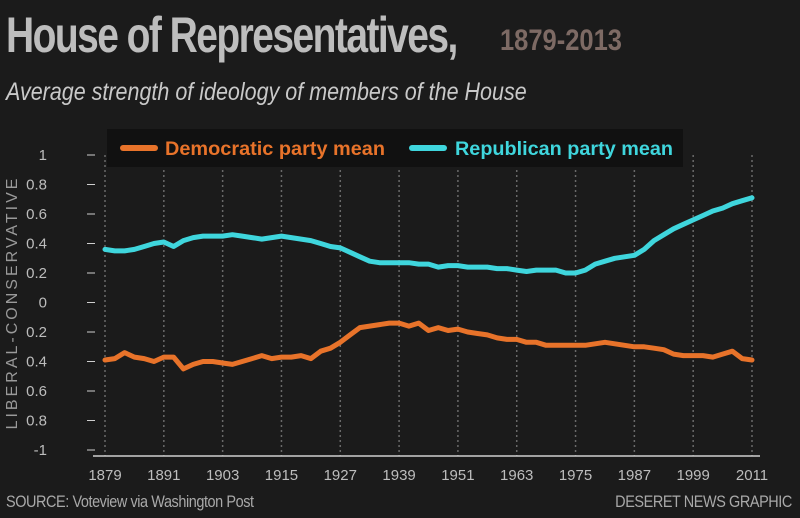 This screenshot has height=518, width=800. I want to click on legend-label-republican: Republican party mean, so click(564, 149).